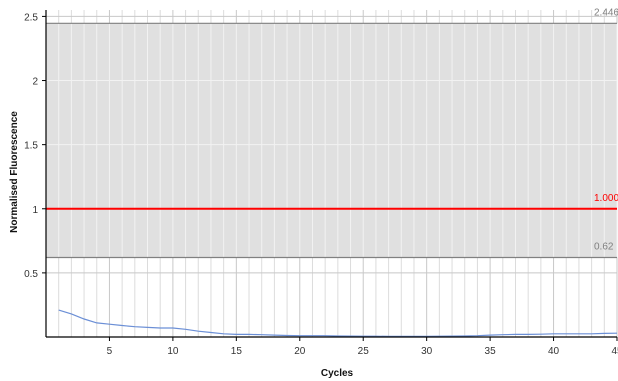 This screenshot has height=381, width=618. Describe the element at coordinates (614, 351) in the screenshot. I see `x-tick-label: 45` at that location.